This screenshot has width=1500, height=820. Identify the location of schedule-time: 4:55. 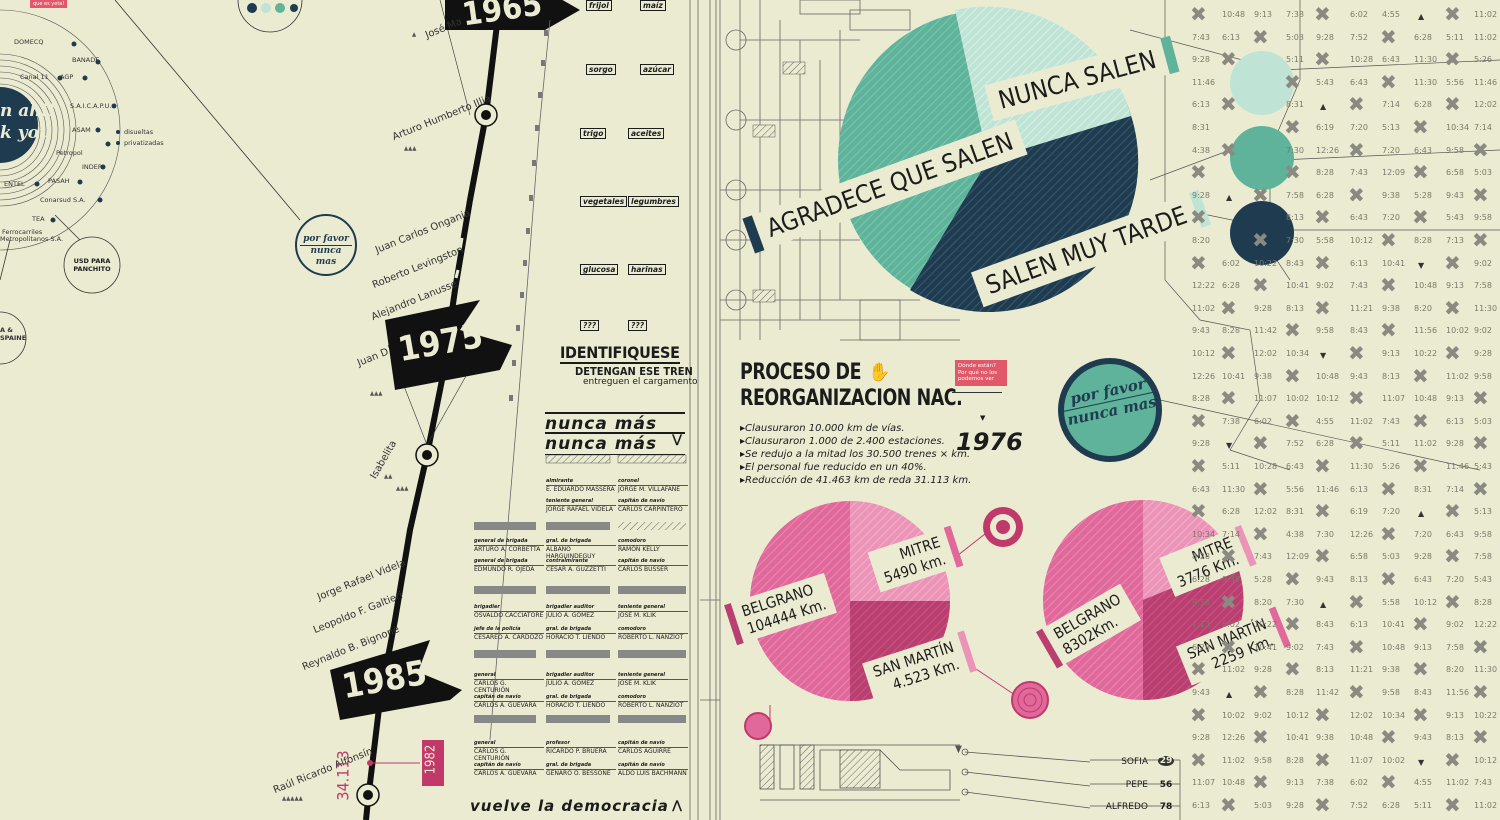
(1391, 14).